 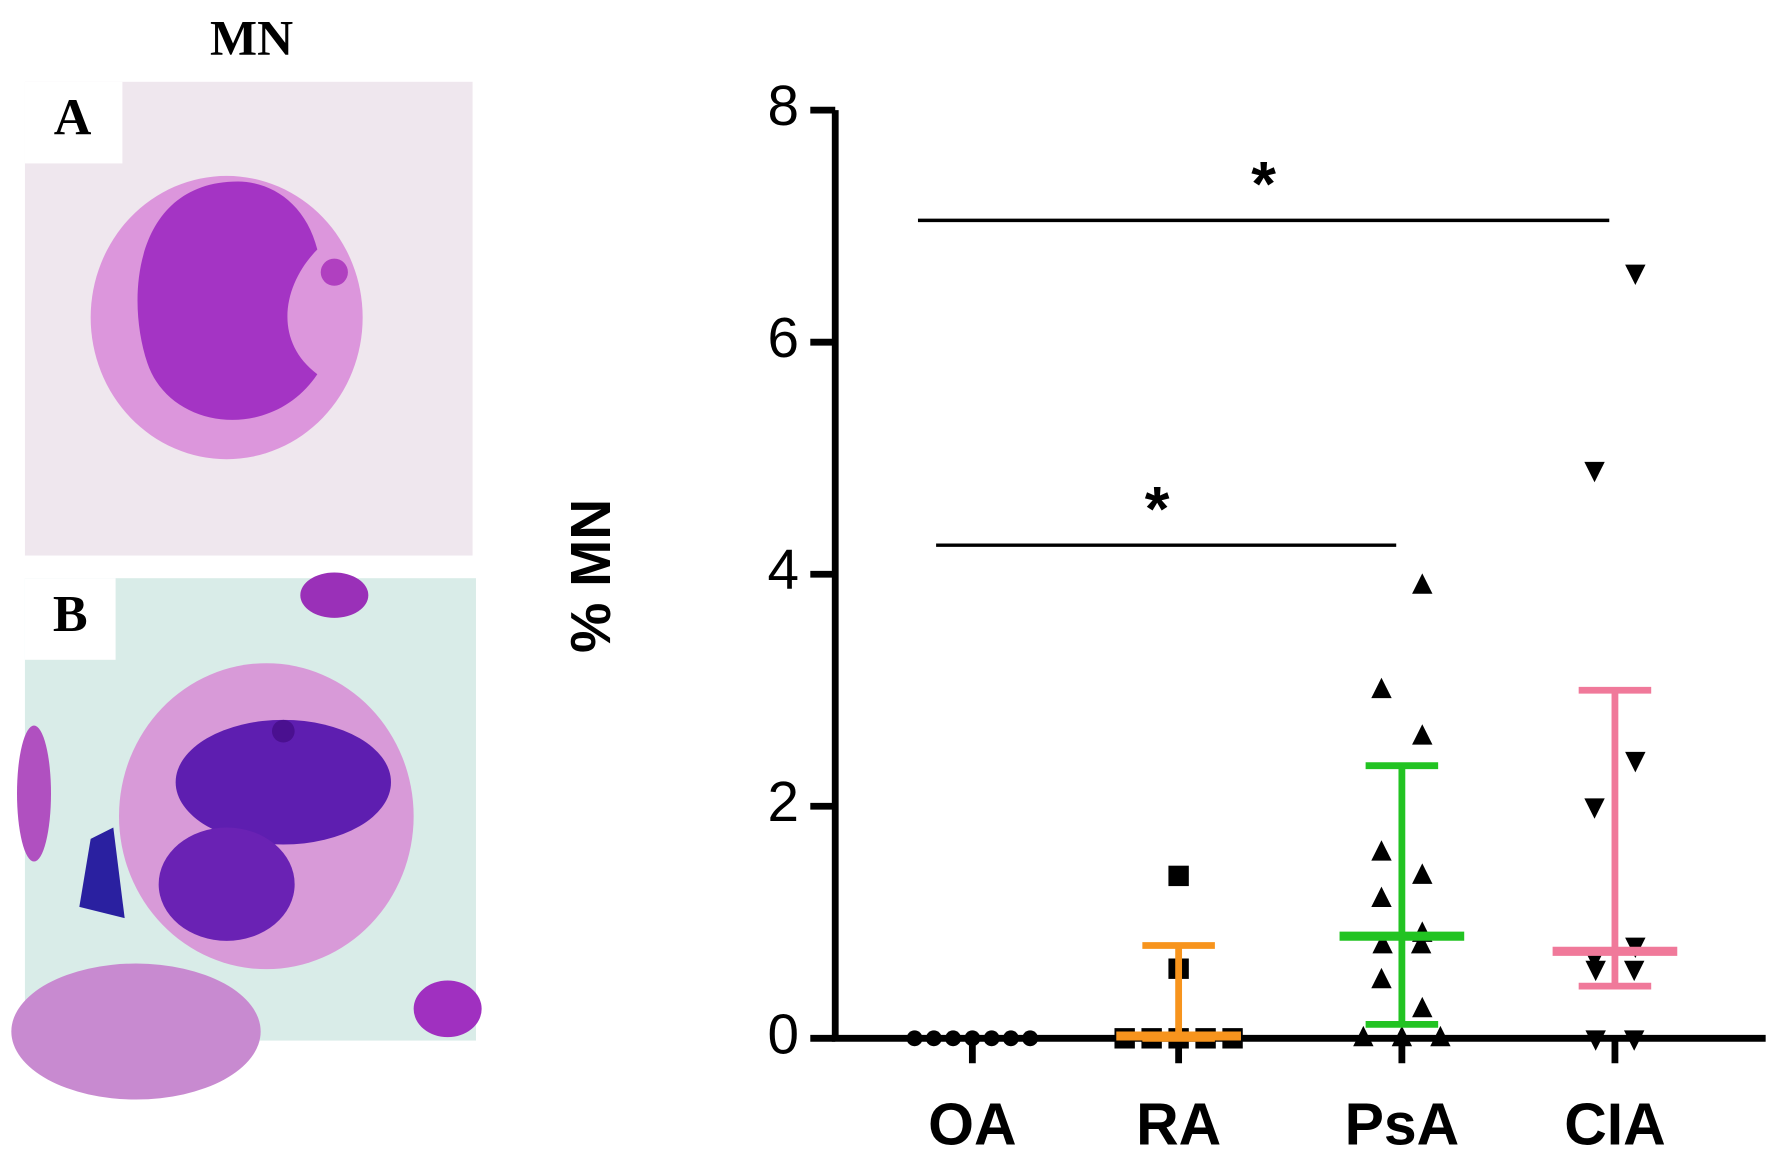 I want to click on y-axis-label: % MN, so click(x=591, y=576).